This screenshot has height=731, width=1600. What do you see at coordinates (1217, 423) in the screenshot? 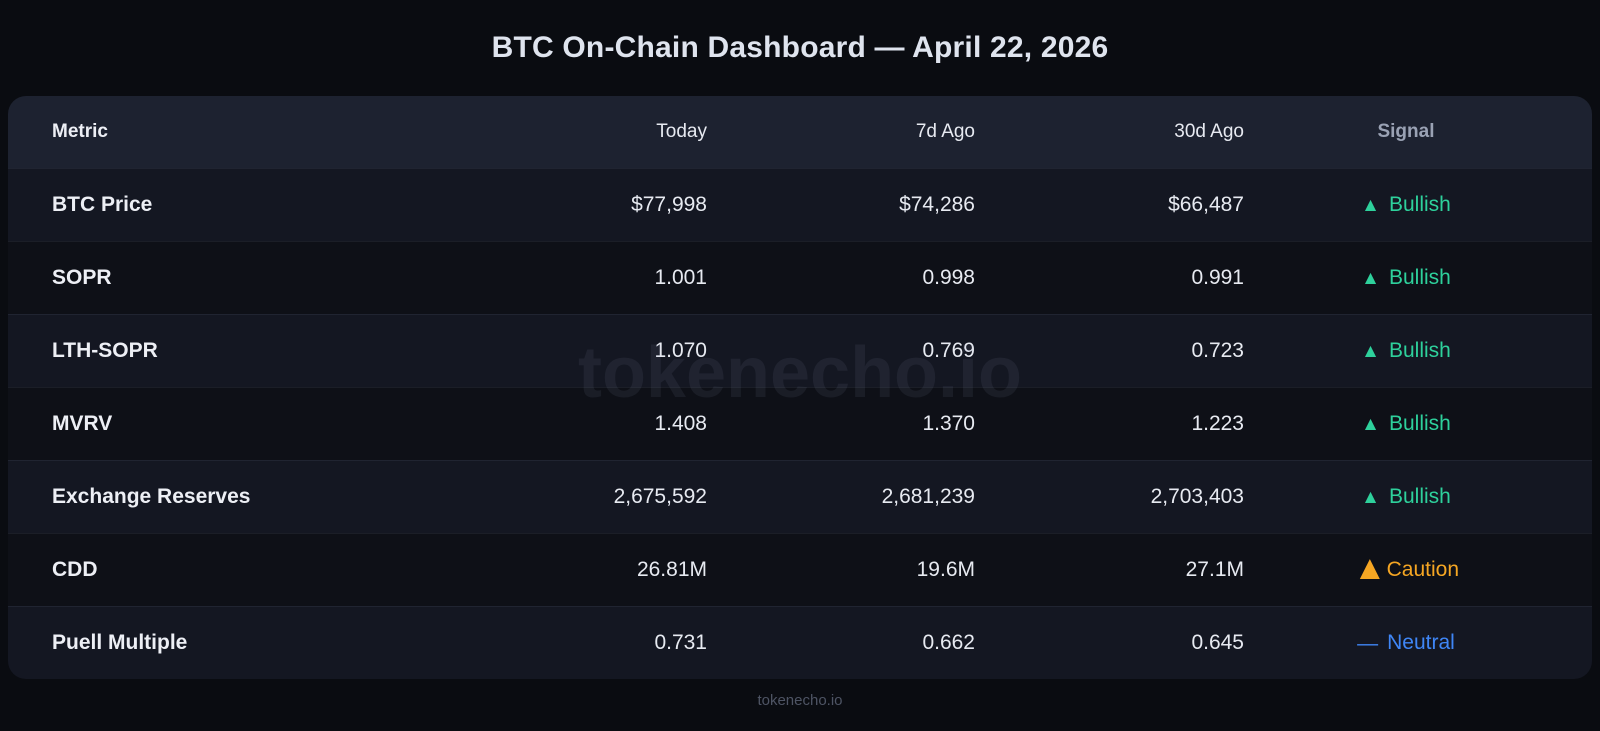
I see `30d-ago-value: 1.223` at bounding box center [1217, 423].